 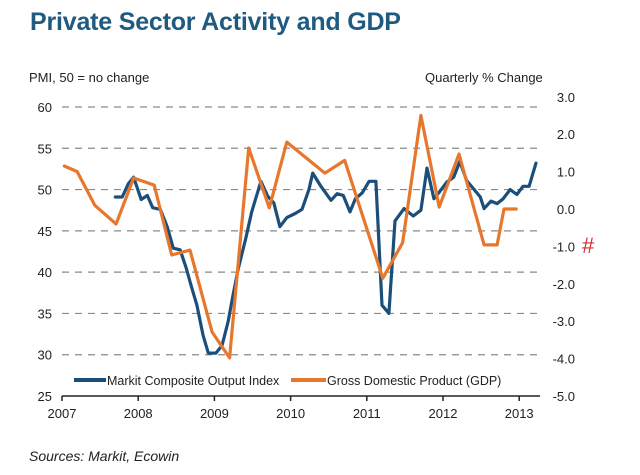 I want to click on right-tick-label: -1.0, so click(x=564, y=246).